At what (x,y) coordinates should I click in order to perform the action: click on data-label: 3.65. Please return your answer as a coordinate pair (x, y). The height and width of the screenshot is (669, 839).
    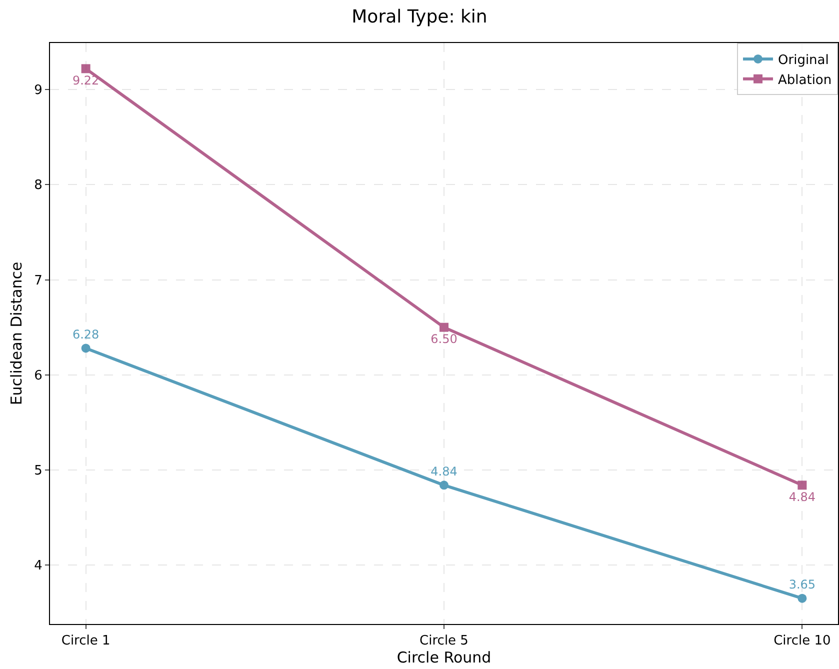
    Looking at the image, I should click on (802, 585).